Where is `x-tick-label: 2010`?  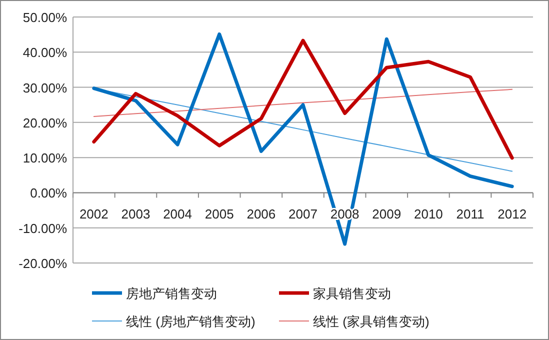 x-tick-label: 2010 is located at coordinates (428, 214).